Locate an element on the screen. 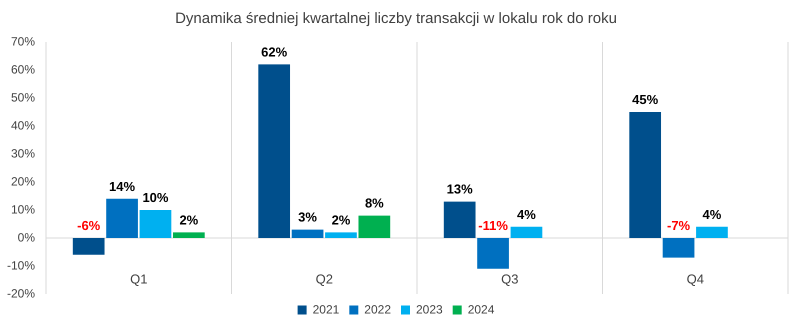 The height and width of the screenshot is (328, 800). x-tick-label: Q3 is located at coordinates (509, 278).